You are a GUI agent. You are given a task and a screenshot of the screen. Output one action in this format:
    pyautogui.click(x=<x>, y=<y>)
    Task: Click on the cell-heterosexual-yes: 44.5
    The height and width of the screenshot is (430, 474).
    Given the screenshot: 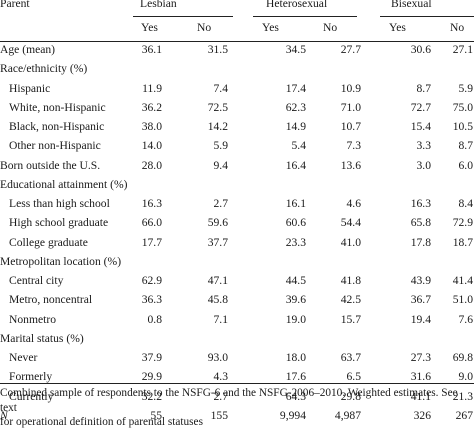 What is the action you would take?
    pyautogui.click(x=295, y=280)
    